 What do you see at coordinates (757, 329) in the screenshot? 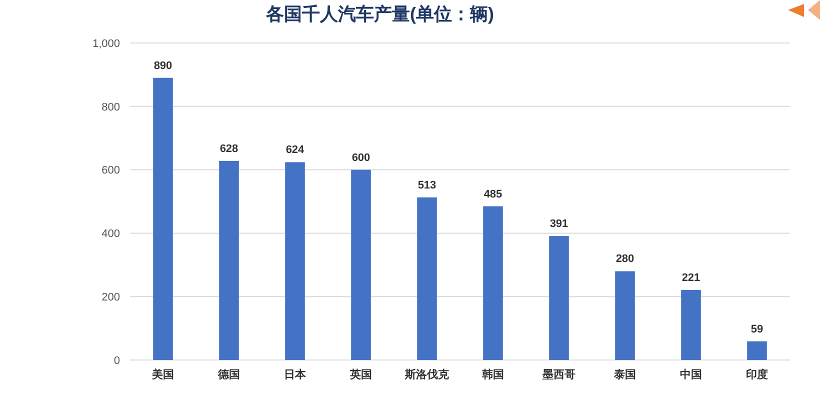
I see `data-label: 59` at bounding box center [757, 329].